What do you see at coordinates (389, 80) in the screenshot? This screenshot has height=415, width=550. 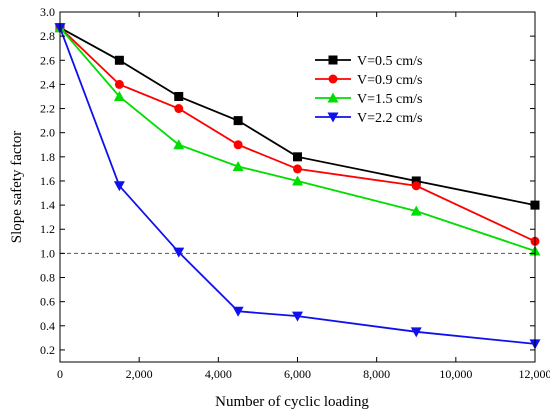 I see `legend-label: V=0.9 cm/s` at bounding box center [389, 80].